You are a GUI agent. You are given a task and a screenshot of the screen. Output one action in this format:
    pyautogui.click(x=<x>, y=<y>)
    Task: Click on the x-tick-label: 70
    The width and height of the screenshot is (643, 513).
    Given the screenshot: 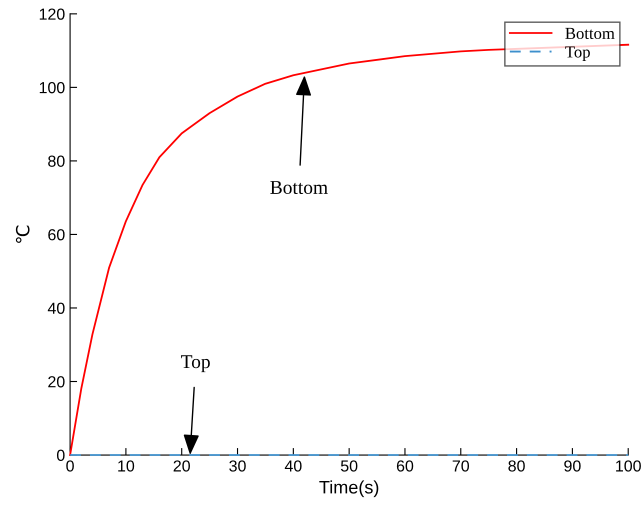 What is the action you would take?
    pyautogui.click(x=461, y=466)
    